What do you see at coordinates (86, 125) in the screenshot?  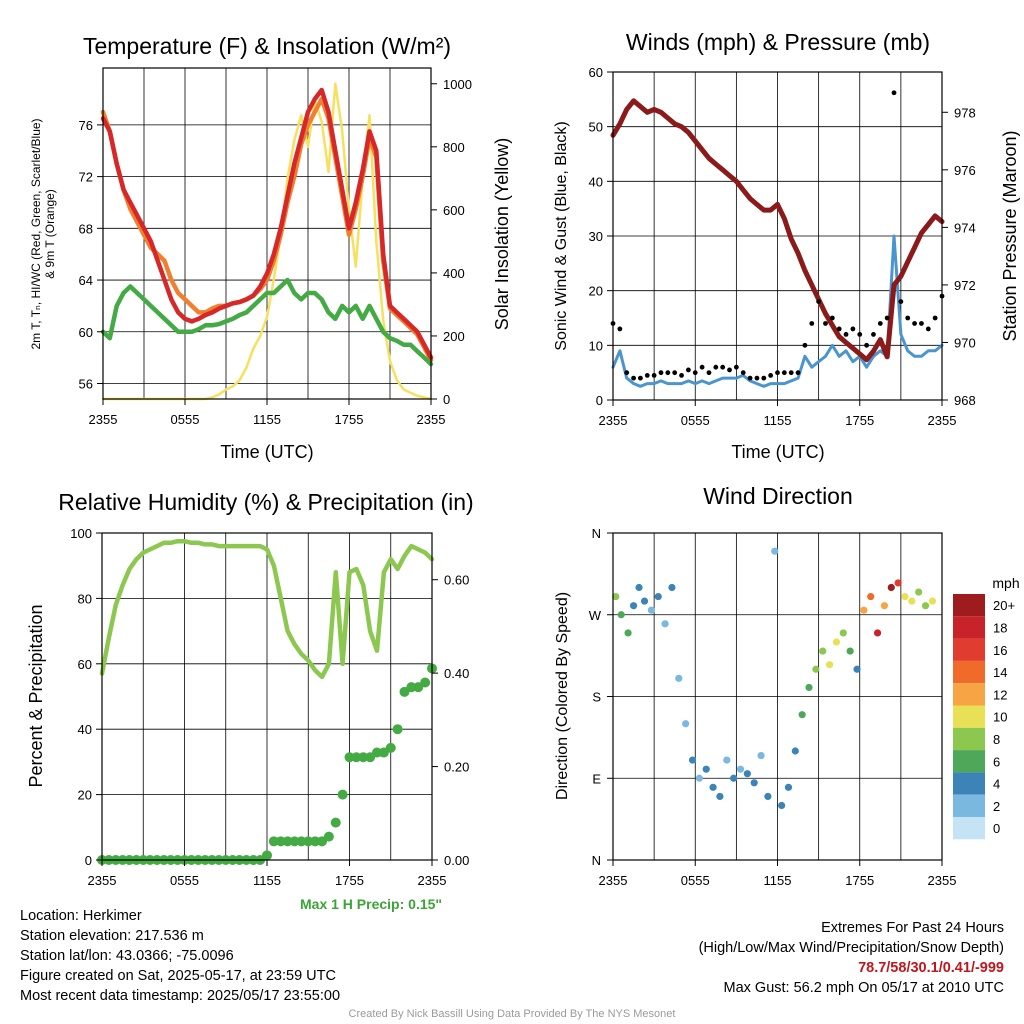 I see `y-tick-label: 76` at bounding box center [86, 125].